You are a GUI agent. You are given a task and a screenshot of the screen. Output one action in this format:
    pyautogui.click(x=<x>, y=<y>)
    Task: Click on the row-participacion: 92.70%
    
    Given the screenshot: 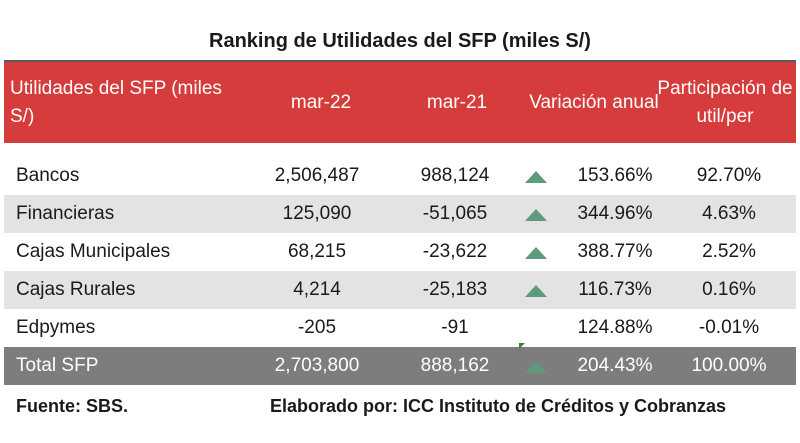 What is the action you would take?
    pyautogui.click(x=729, y=175)
    